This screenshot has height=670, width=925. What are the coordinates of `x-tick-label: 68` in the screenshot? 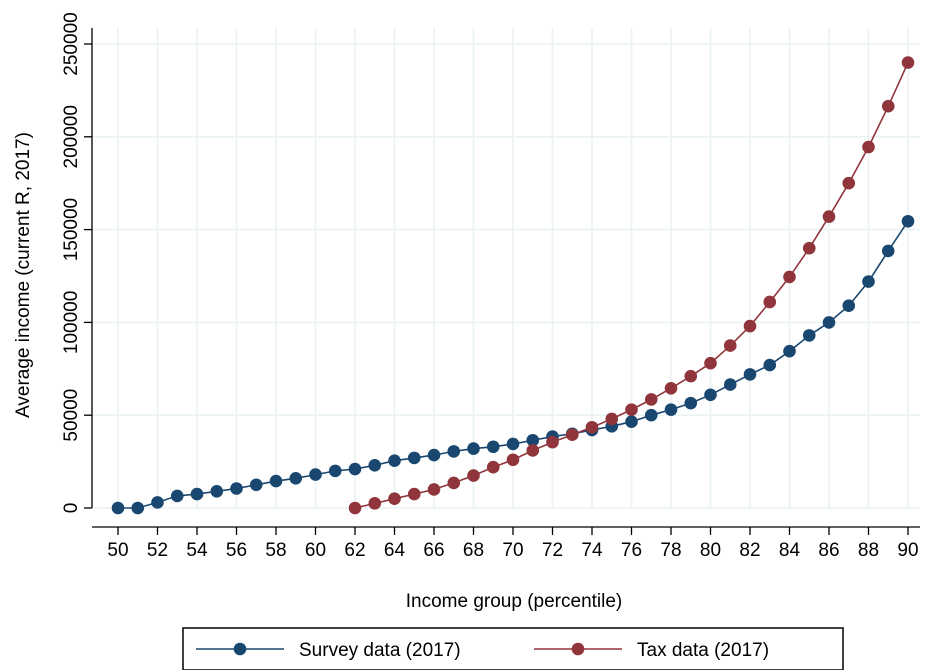 It's located at (473, 550).